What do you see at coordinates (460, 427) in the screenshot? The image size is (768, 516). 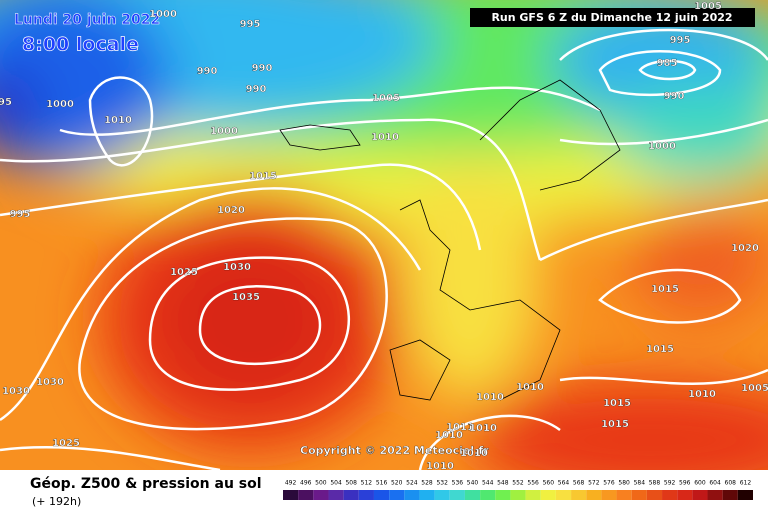 I see `isobar-label: 1011` at bounding box center [460, 427].